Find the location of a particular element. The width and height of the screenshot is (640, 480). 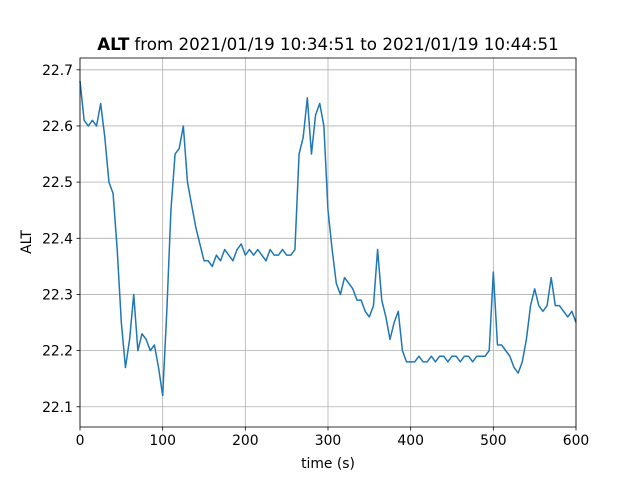

x-axis-label: time (s) is located at coordinates (328, 464).